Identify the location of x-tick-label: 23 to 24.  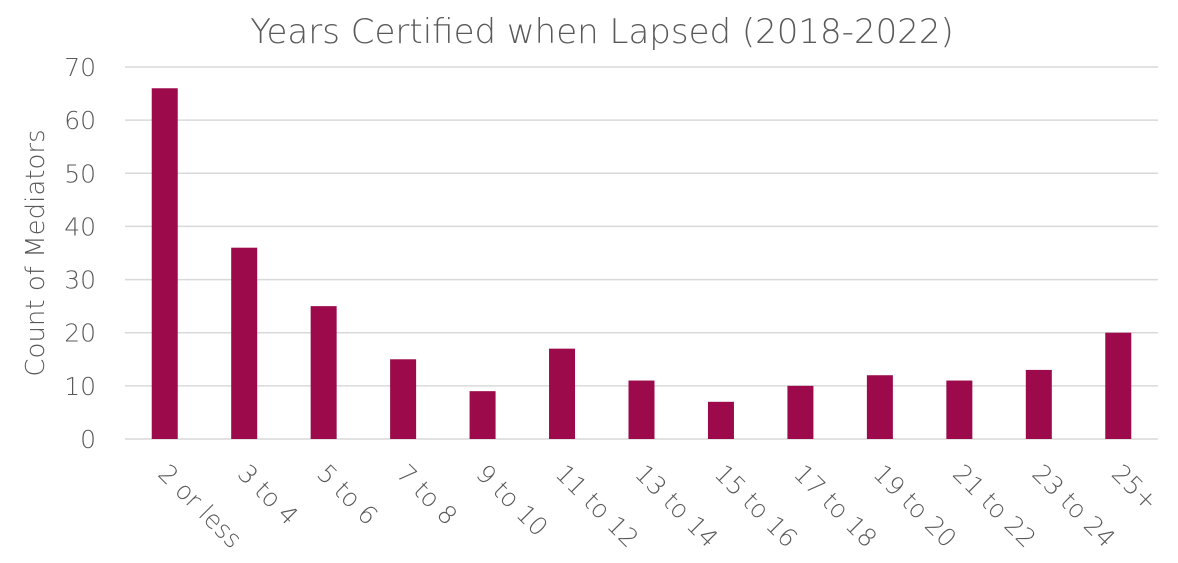
(1074, 506).